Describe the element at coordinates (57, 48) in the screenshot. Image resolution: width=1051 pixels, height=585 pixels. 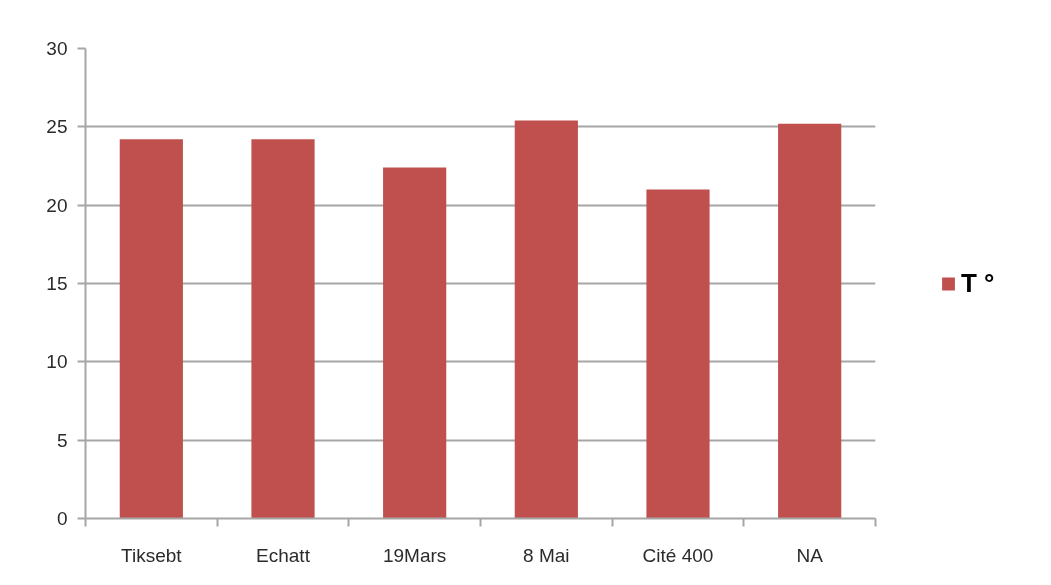
I see `y-tick-label: 30` at that location.